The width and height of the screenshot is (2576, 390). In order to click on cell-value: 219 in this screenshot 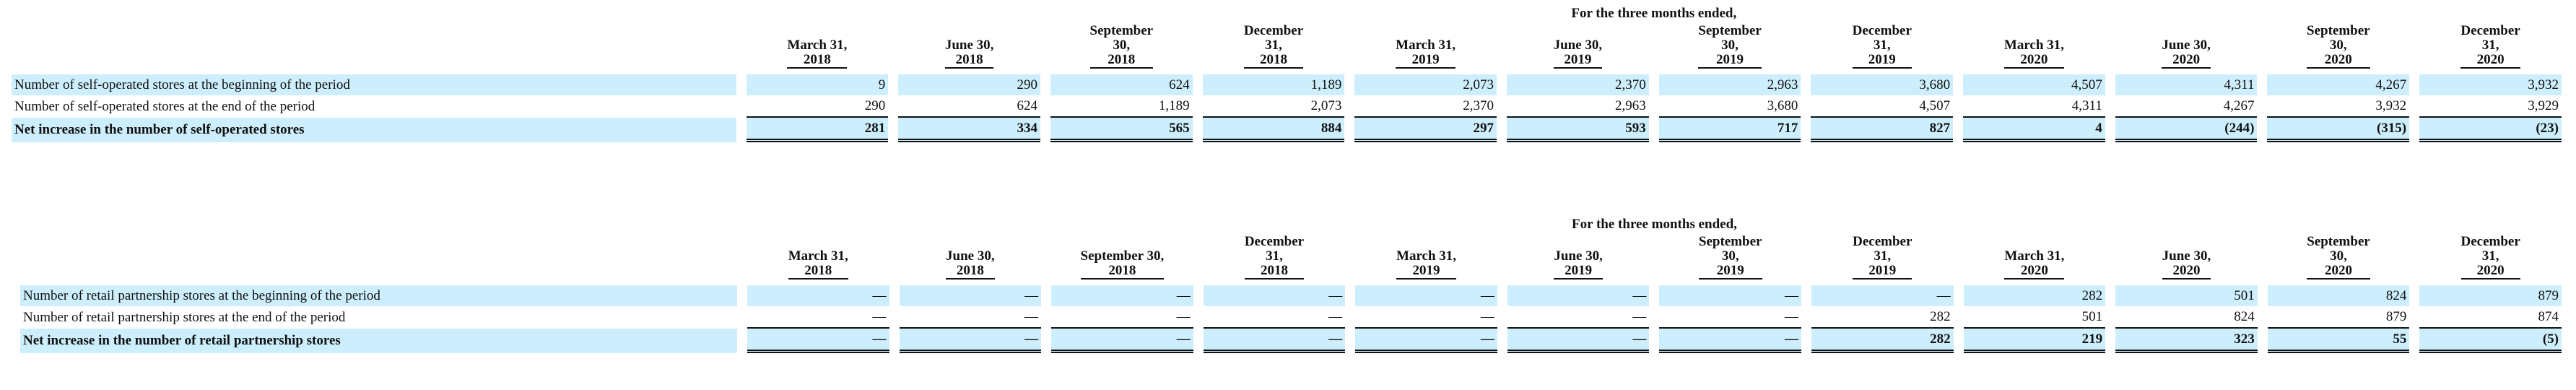, I will do `click(2034, 341)`.